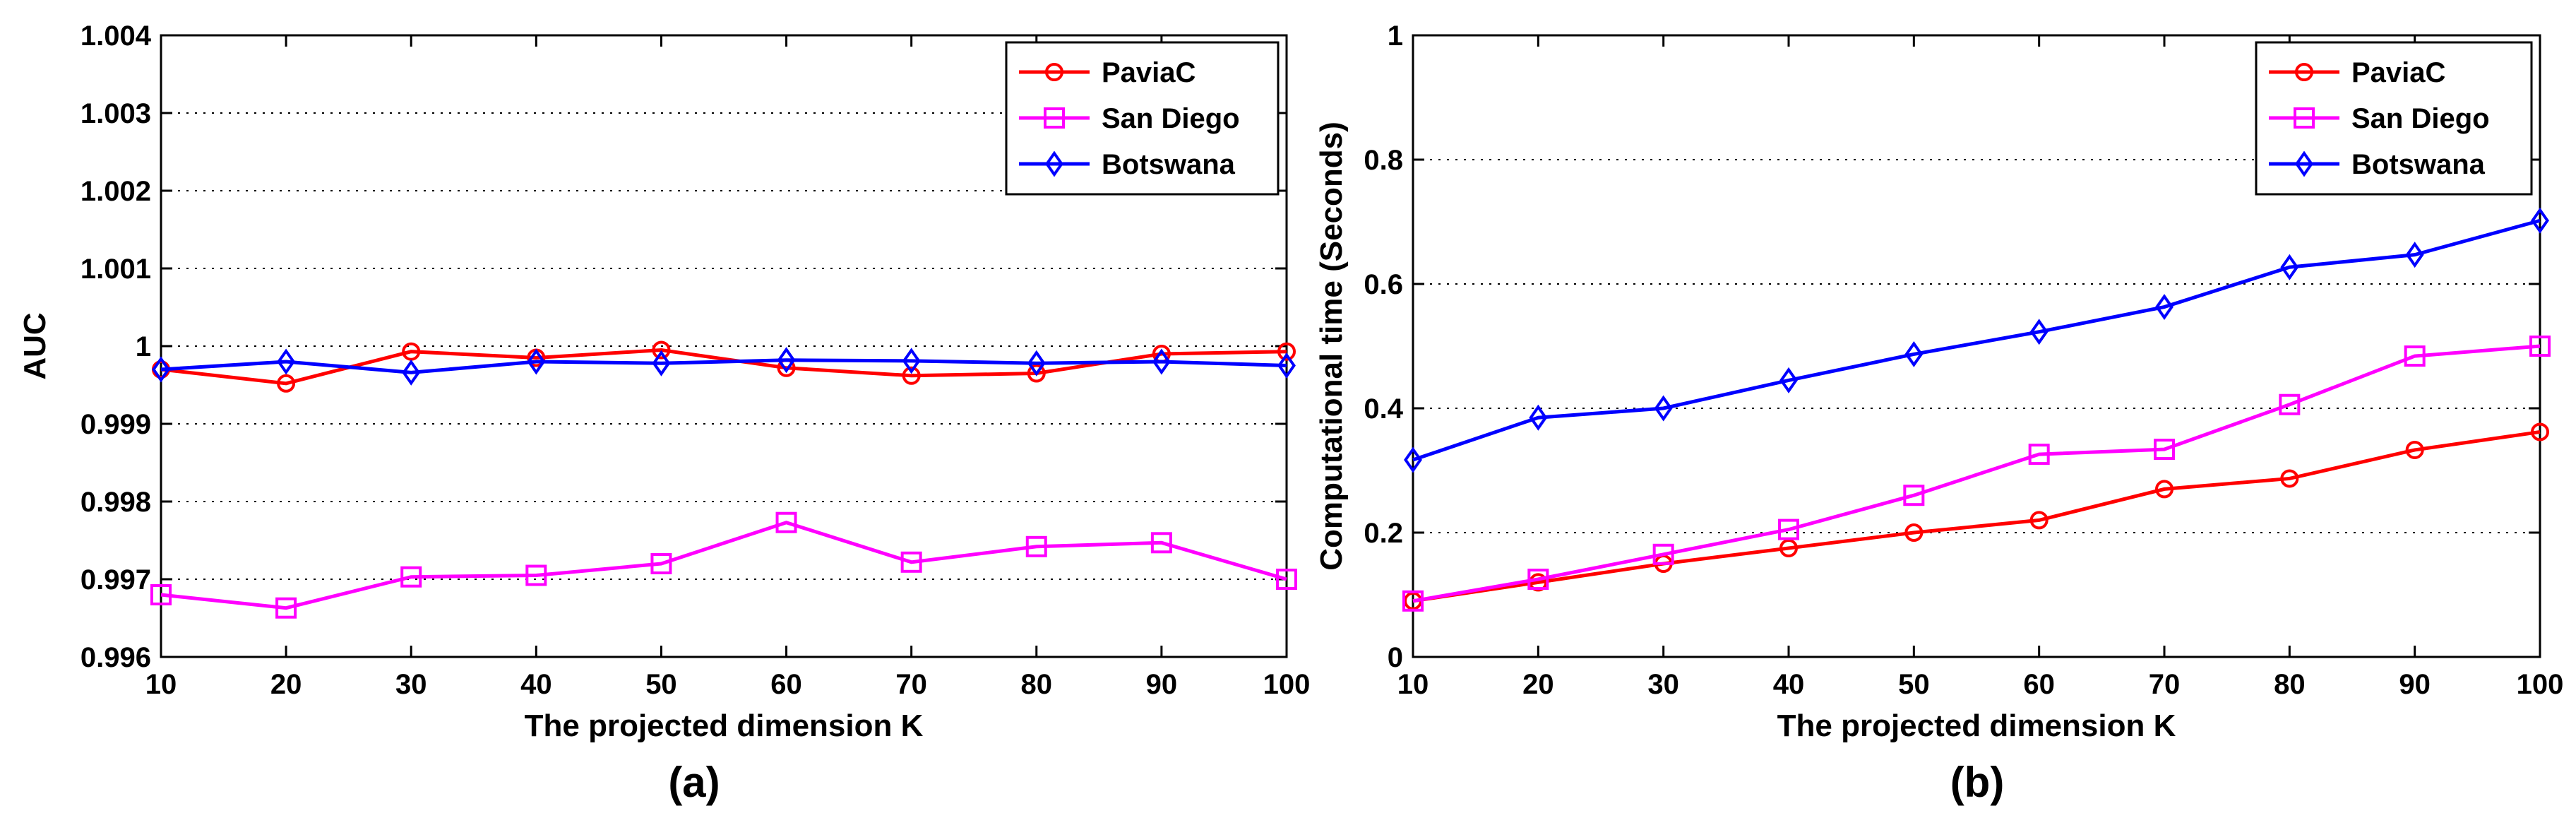 The image size is (2576, 830). I want to click on x-tick-label: 80, so click(1037, 684).